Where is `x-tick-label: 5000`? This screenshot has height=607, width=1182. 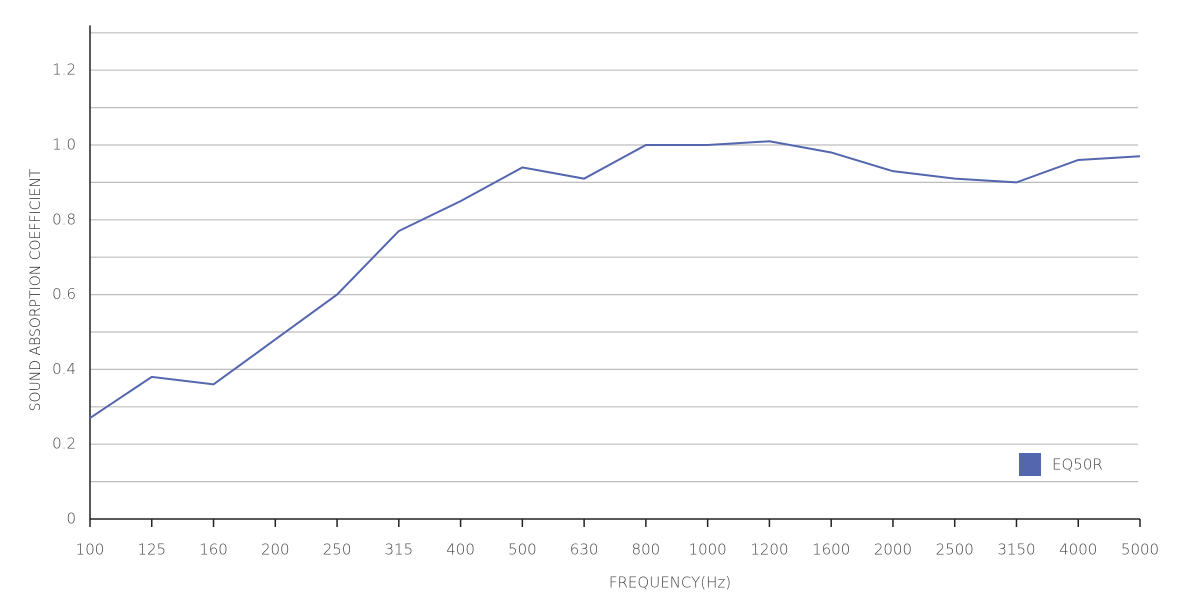 x-tick-label: 5000 is located at coordinates (1140, 550).